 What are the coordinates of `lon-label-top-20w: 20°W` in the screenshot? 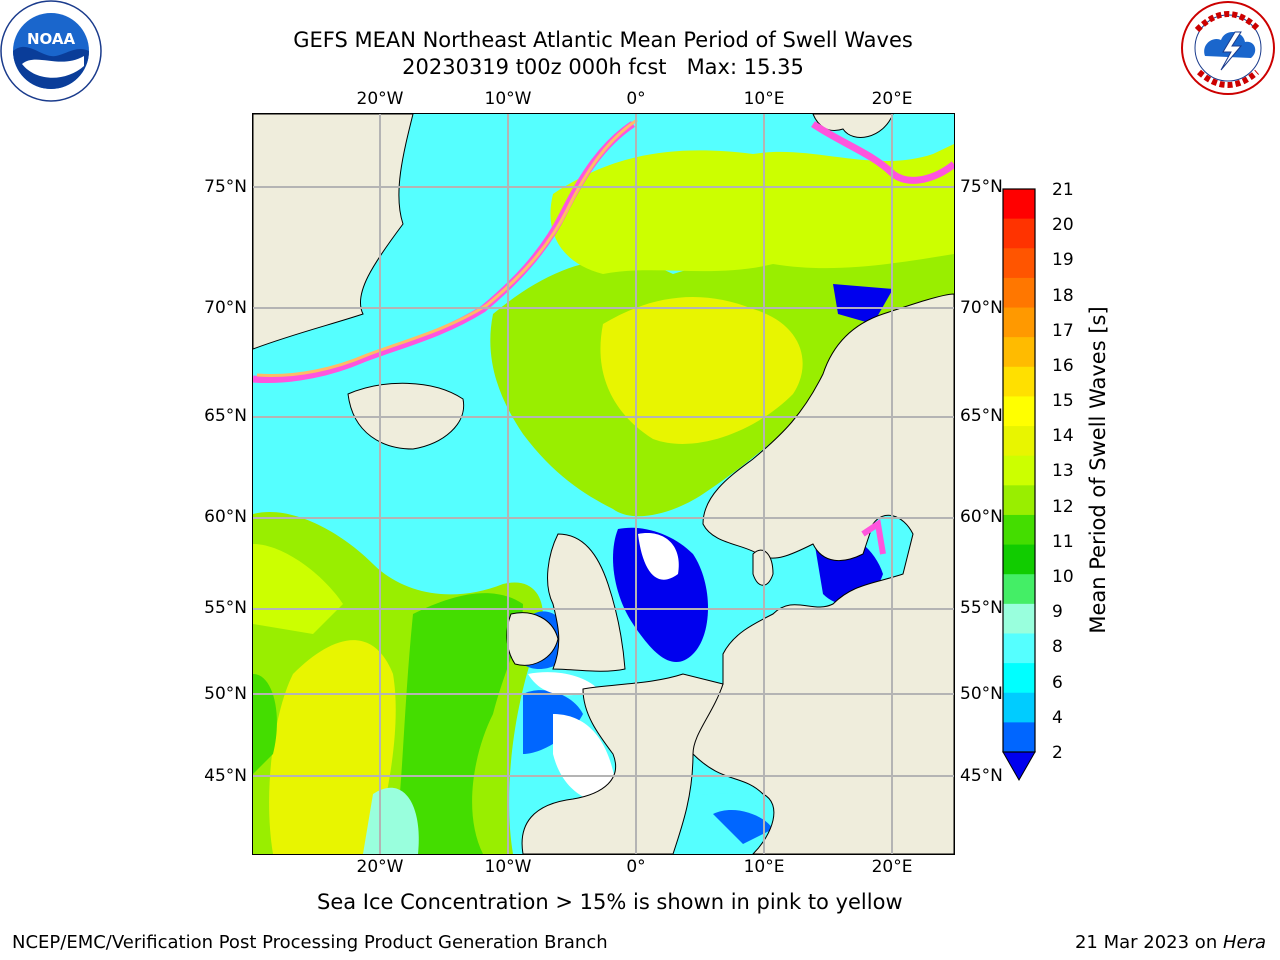 It's located at (380, 99).